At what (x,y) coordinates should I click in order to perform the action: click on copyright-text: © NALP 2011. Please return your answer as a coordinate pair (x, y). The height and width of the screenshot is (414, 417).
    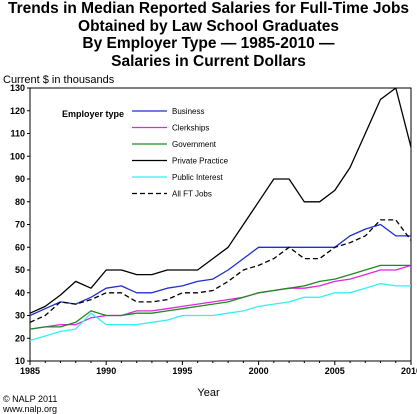
    Looking at the image, I should click on (30, 399).